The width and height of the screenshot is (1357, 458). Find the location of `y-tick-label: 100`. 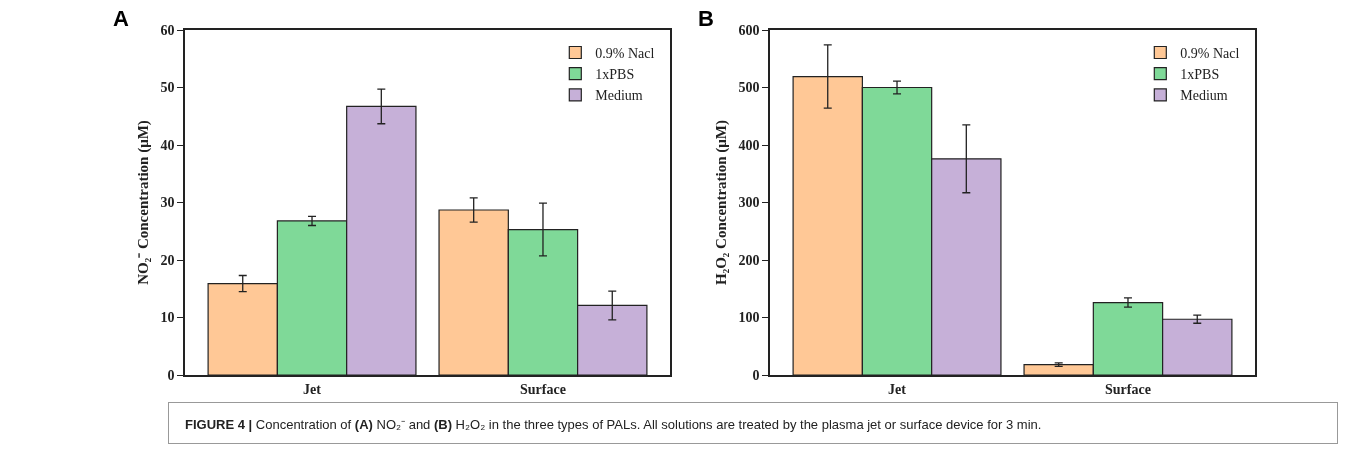

y-tick-label: 100 is located at coordinates (749, 318).